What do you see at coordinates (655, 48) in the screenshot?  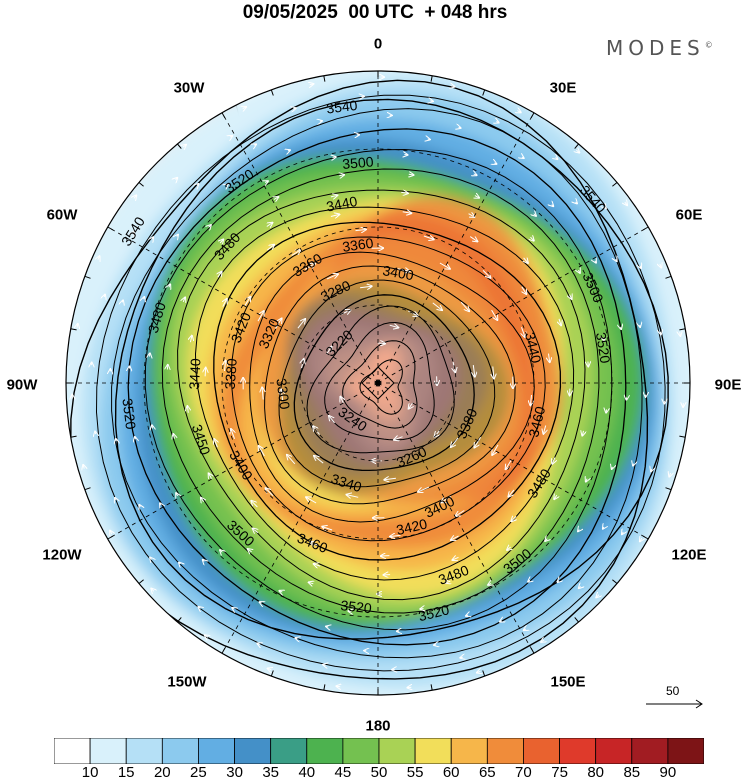 I see `logo-text: MODES` at bounding box center [655, 48].